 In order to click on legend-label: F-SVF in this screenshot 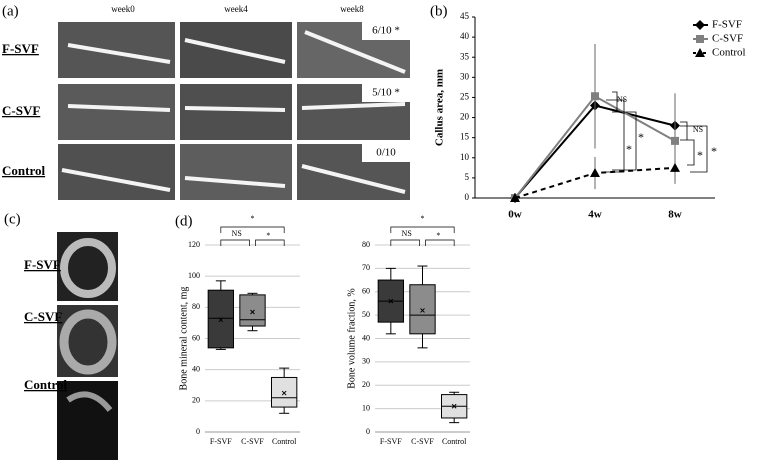, I will do `click(727, 25)`.